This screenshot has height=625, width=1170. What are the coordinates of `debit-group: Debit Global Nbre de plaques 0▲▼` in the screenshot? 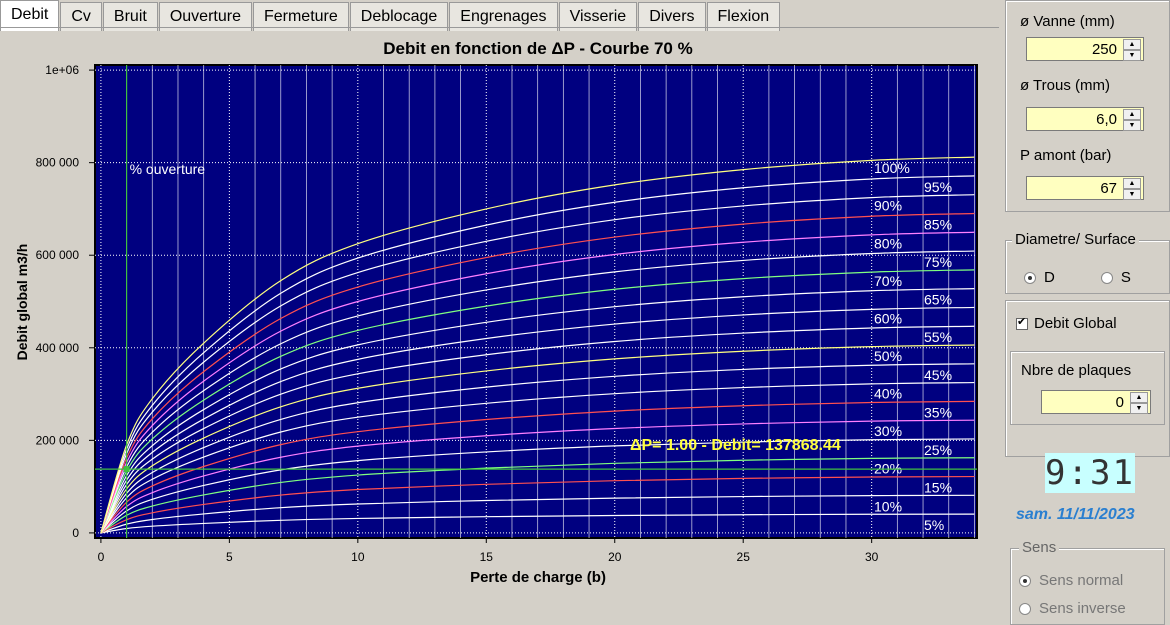 It's located at (1087, 378).